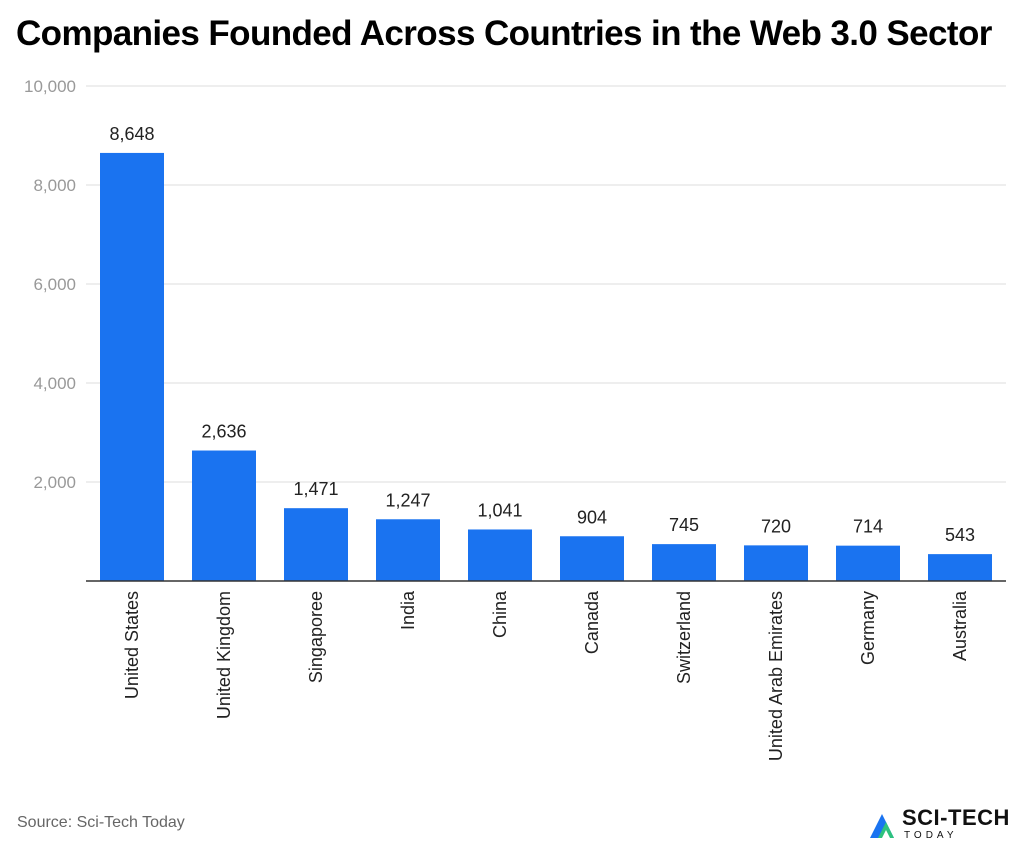  I want to click on data-label: 1,041, so click(499, 510).